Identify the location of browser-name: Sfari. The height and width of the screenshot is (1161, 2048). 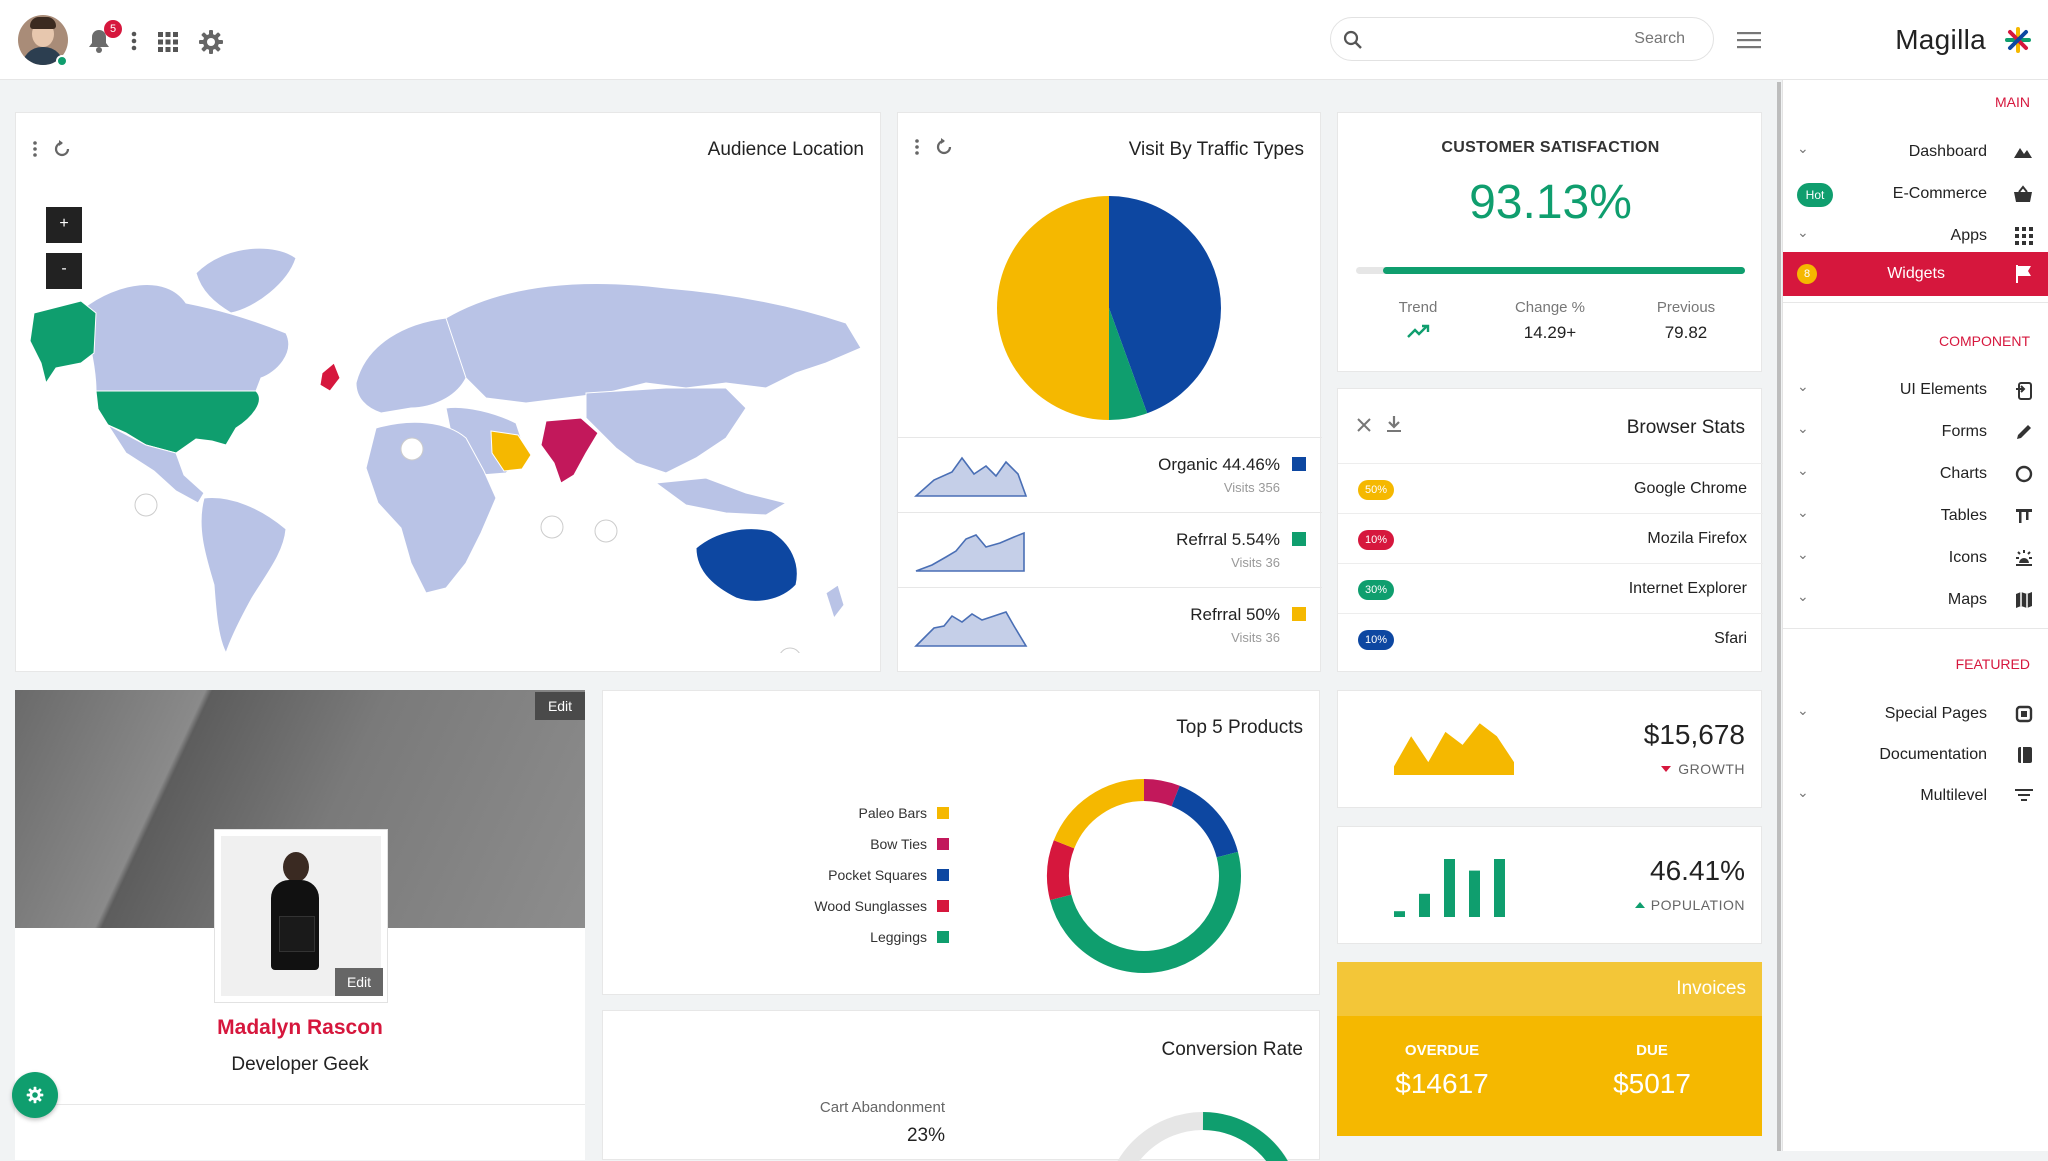
(1730, 638).